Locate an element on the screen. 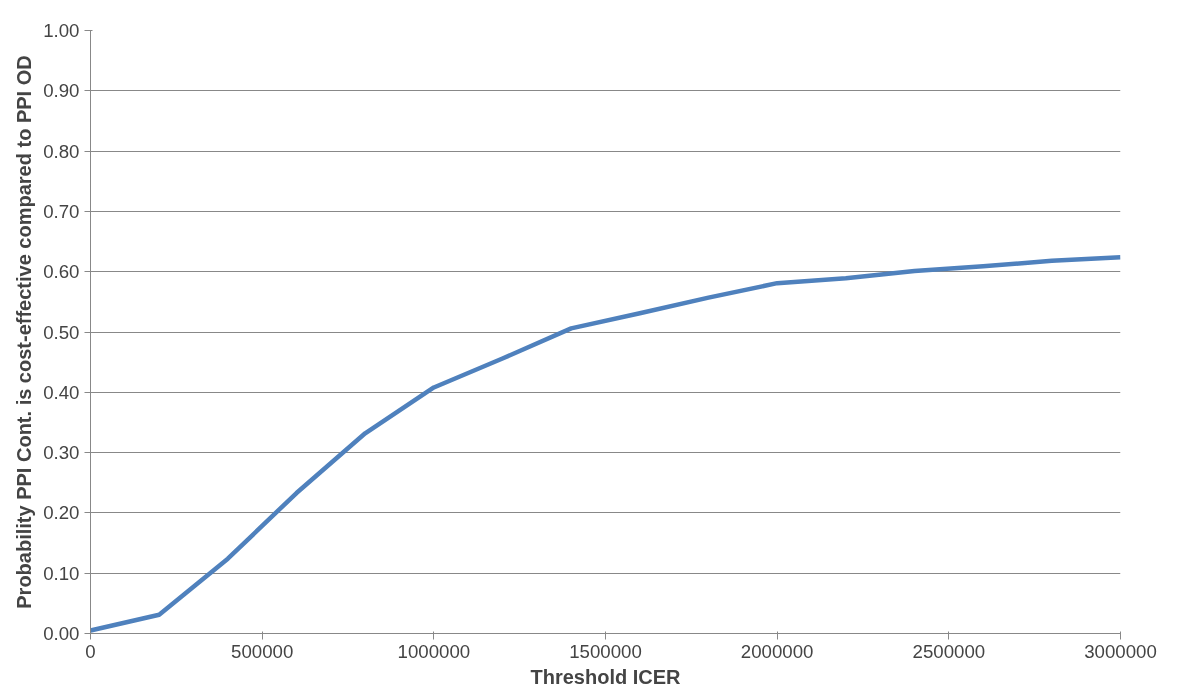 This screenshot has height=700, width=1194. x-tick-label: 500000 is located at coordinates (262, 651).